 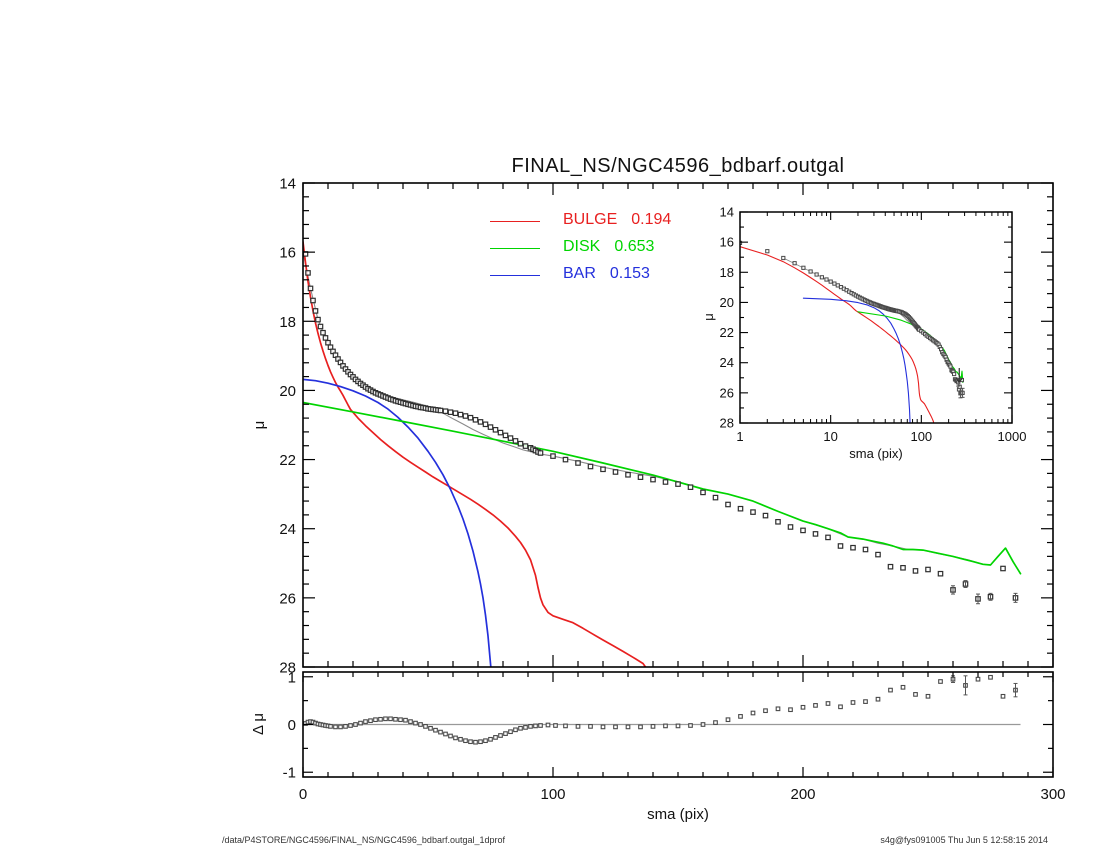 I want to click on bulge-line-sample, so click(x=515, y=221).